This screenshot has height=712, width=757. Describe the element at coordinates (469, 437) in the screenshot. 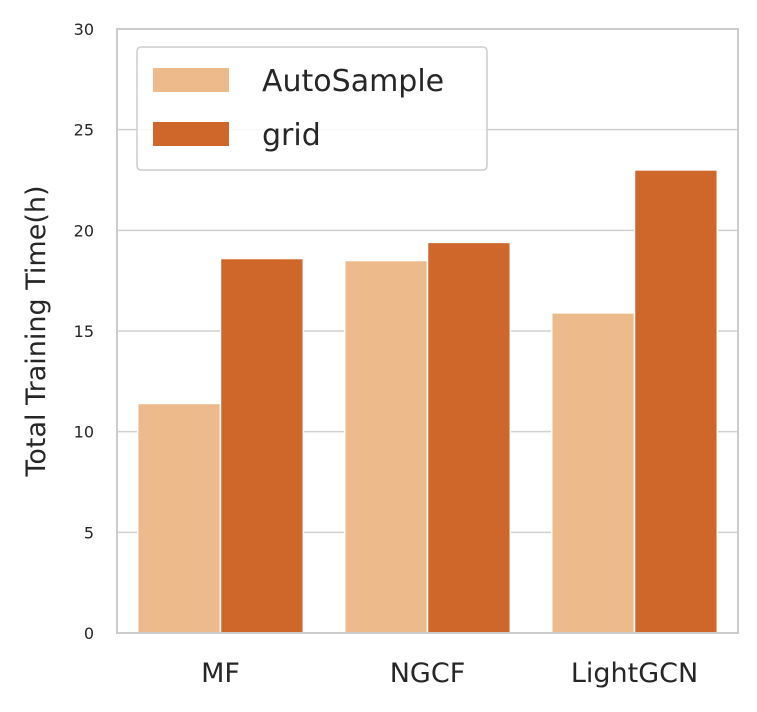

I see `bar-grid-ngcf` at that location.